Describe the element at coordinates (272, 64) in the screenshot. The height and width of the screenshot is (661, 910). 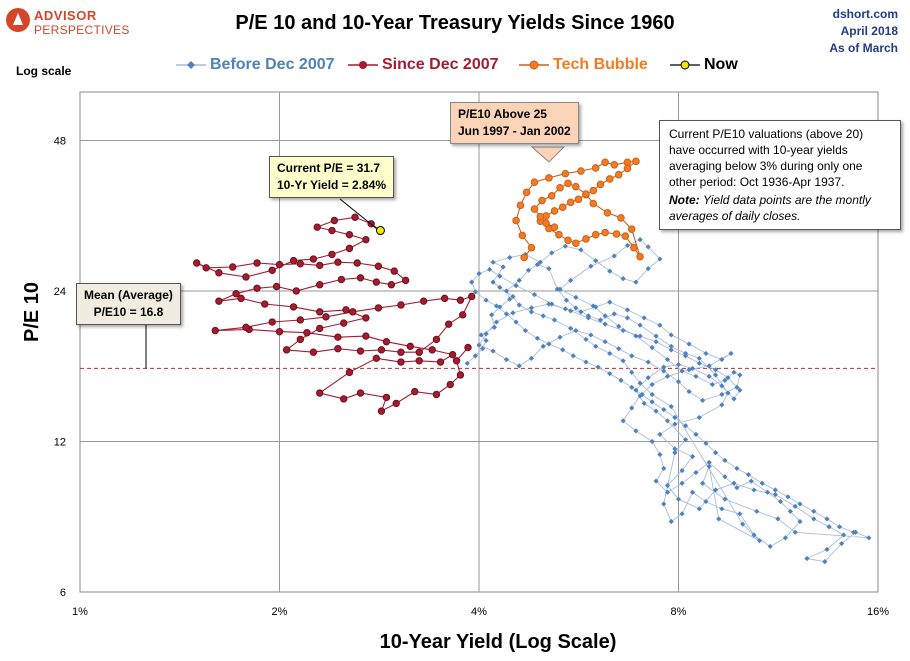
I see `legend-before-label: Before Dec 2007` at that location.